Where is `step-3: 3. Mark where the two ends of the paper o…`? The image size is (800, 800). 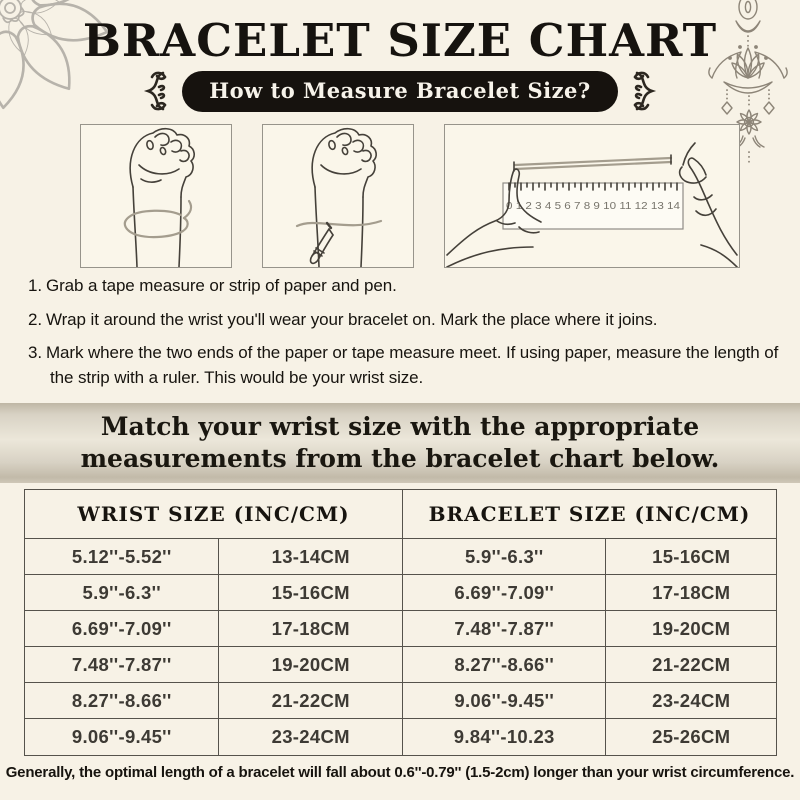 step-3: 3. Mark where the two ends of the paper o… is located at coordinates (406, 365).